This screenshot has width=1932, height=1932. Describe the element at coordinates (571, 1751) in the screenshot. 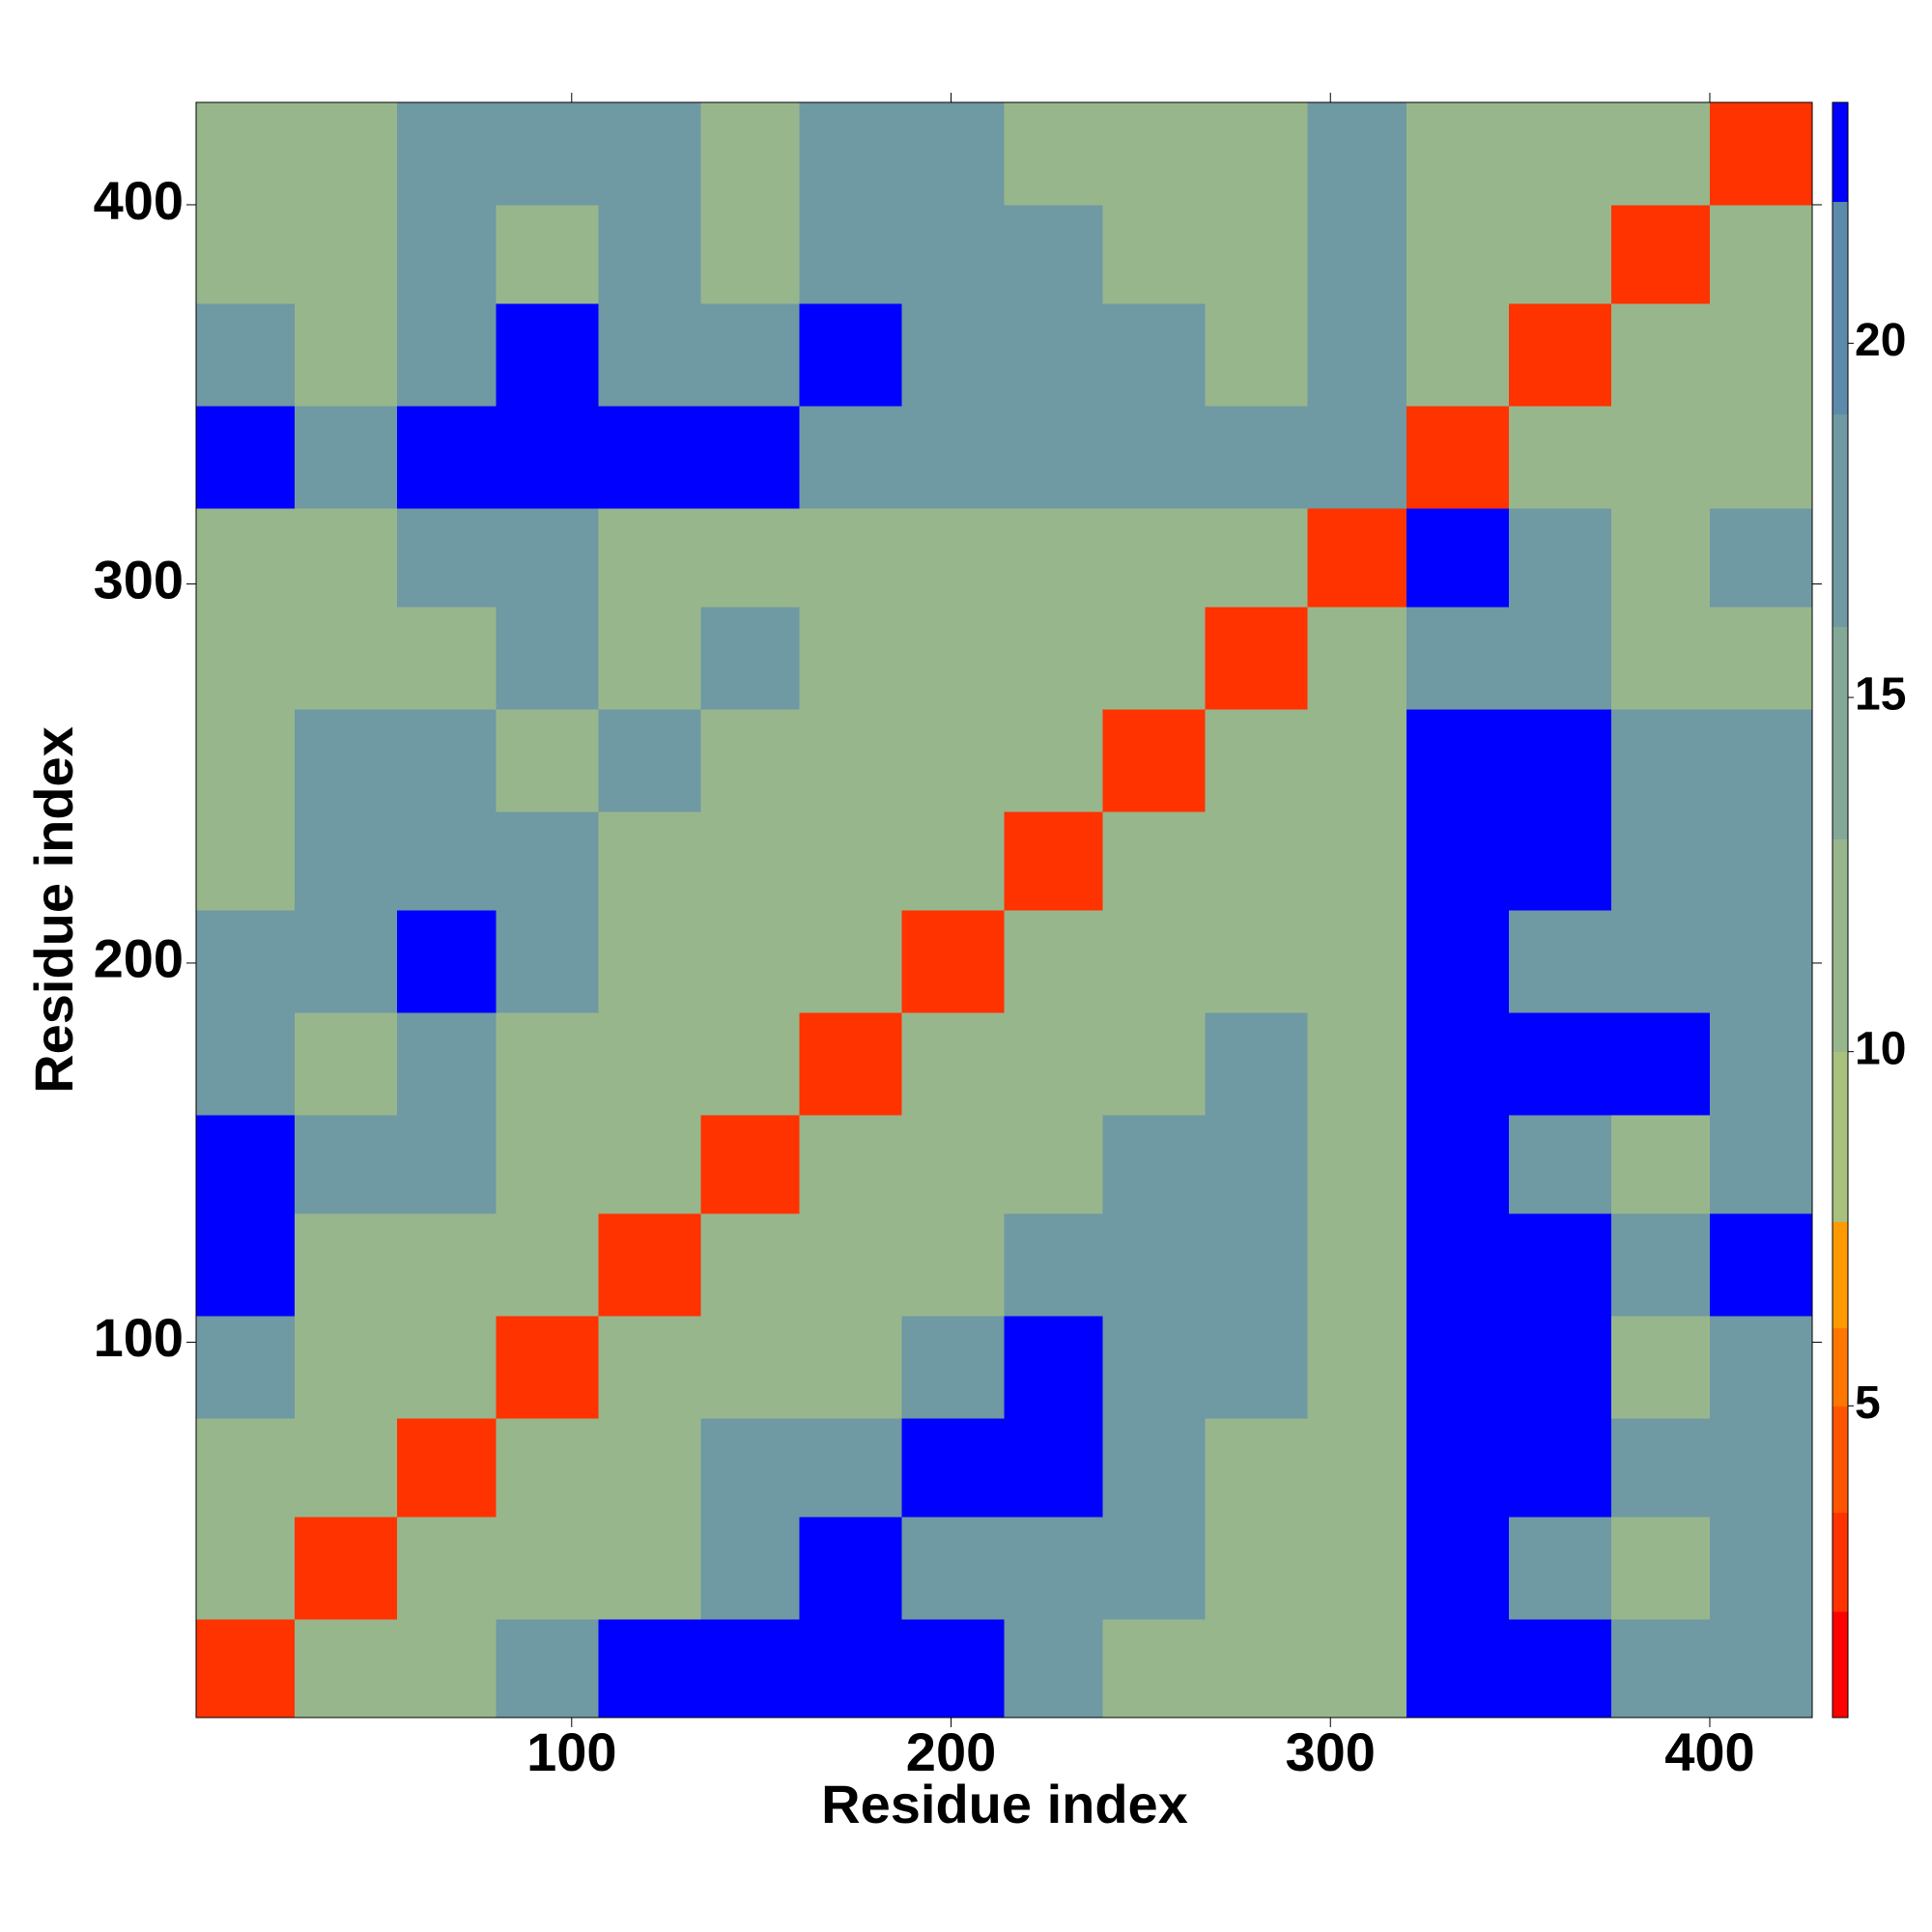

I see `x-tick-label: 100` at that location.